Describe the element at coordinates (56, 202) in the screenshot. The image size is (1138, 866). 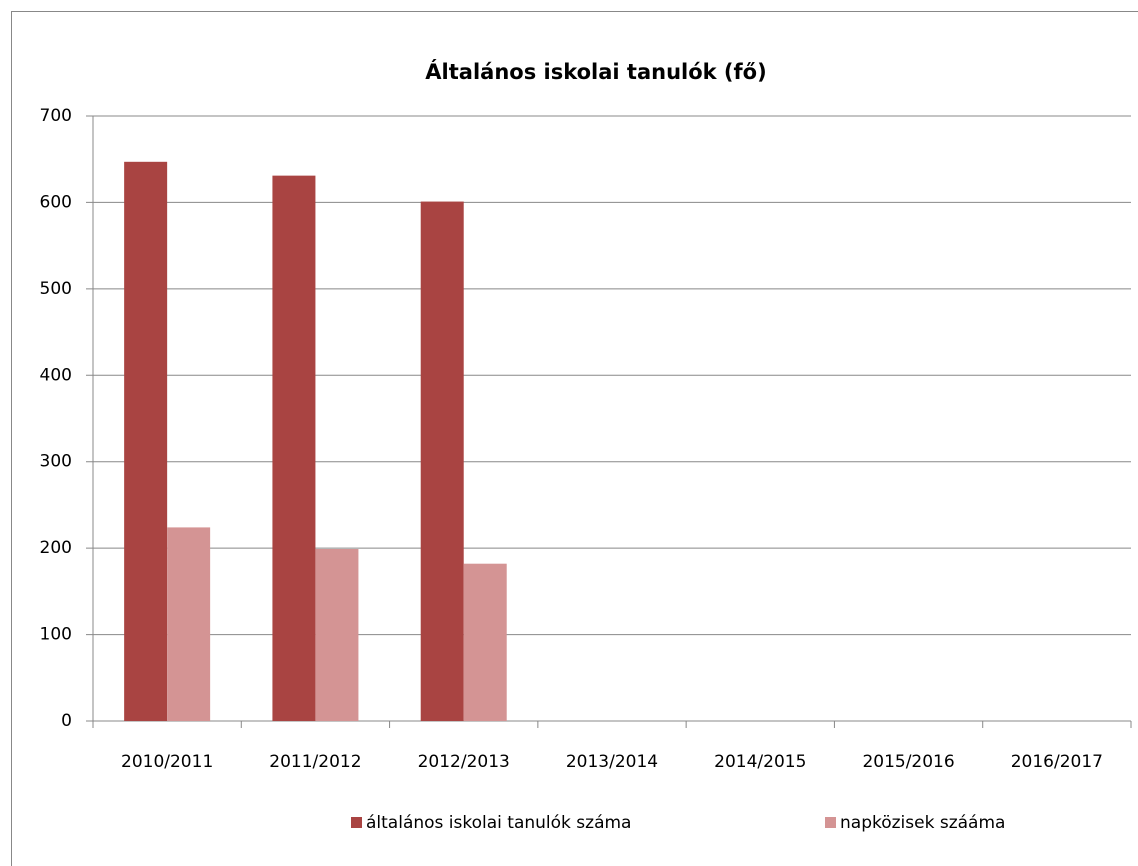
I see `y-tick-label: 600` at that location.